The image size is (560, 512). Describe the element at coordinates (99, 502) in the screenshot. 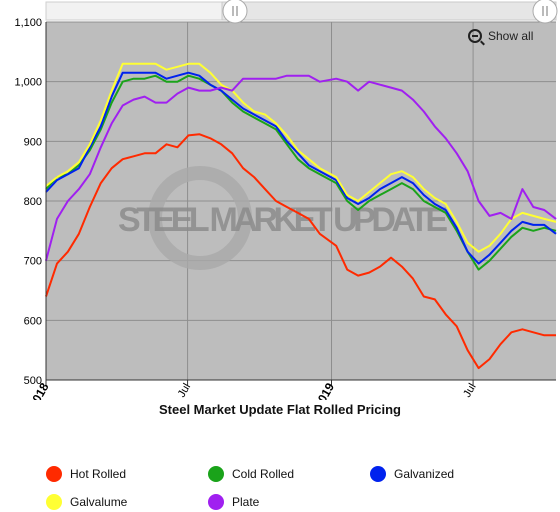

I see `legend-label: Galvalume` at that location.